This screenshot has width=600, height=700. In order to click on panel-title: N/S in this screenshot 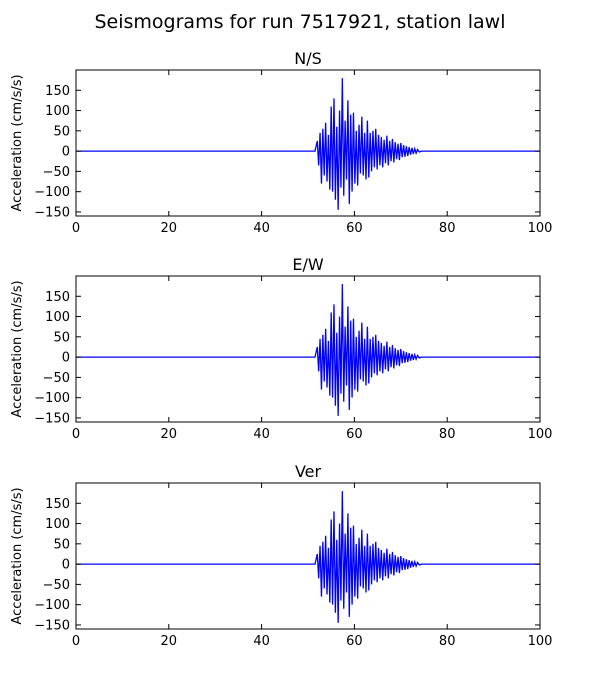, I will do `click(308, 58)`.